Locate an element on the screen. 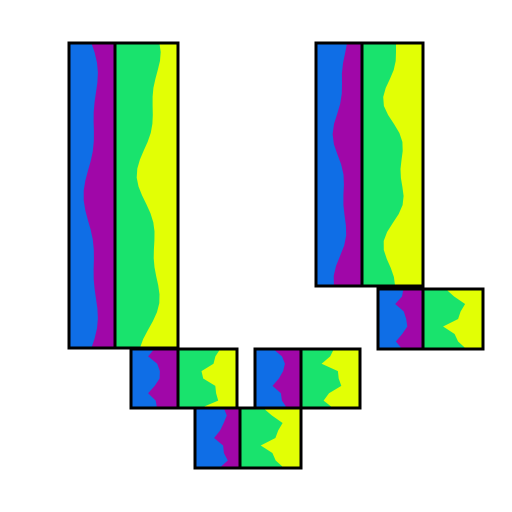 This screenshot has width=512, height=512. small-tile-bottom-left is located at coordinates (184, 378).